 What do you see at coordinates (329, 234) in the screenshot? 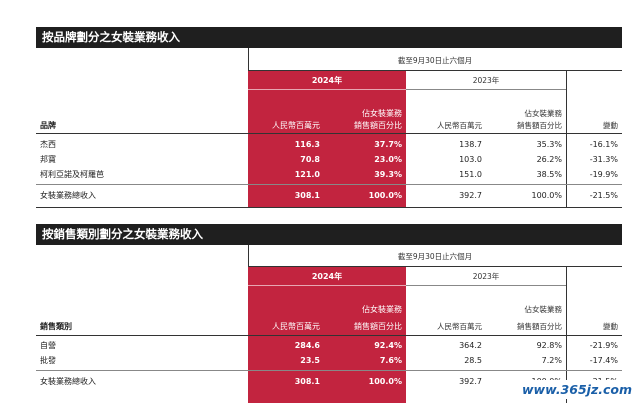
I see `table-title: 按銷售類別劃分之女裝業務收入` at bounding box center [329, 234].